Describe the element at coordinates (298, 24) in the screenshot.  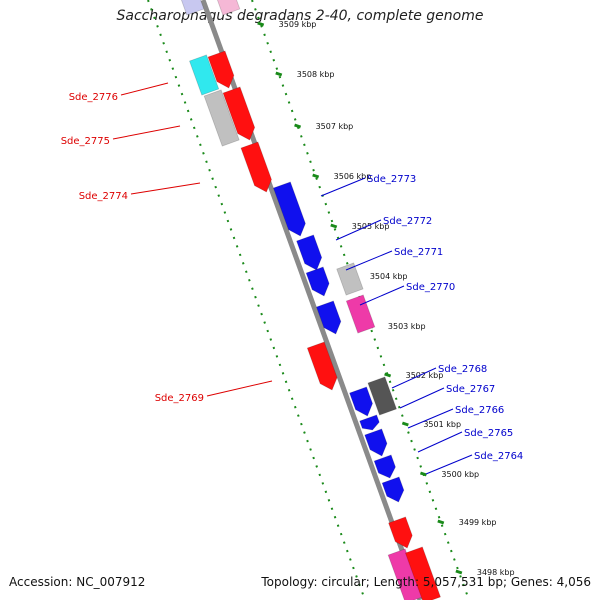
I see `kbp-tick-label: 3509 kbp` at that location.